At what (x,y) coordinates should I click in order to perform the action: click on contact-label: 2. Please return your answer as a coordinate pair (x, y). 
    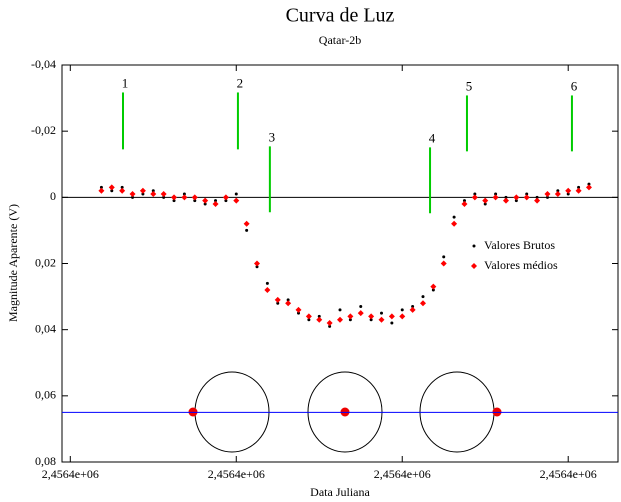
    Looking at the image, I should click on (240, 82).